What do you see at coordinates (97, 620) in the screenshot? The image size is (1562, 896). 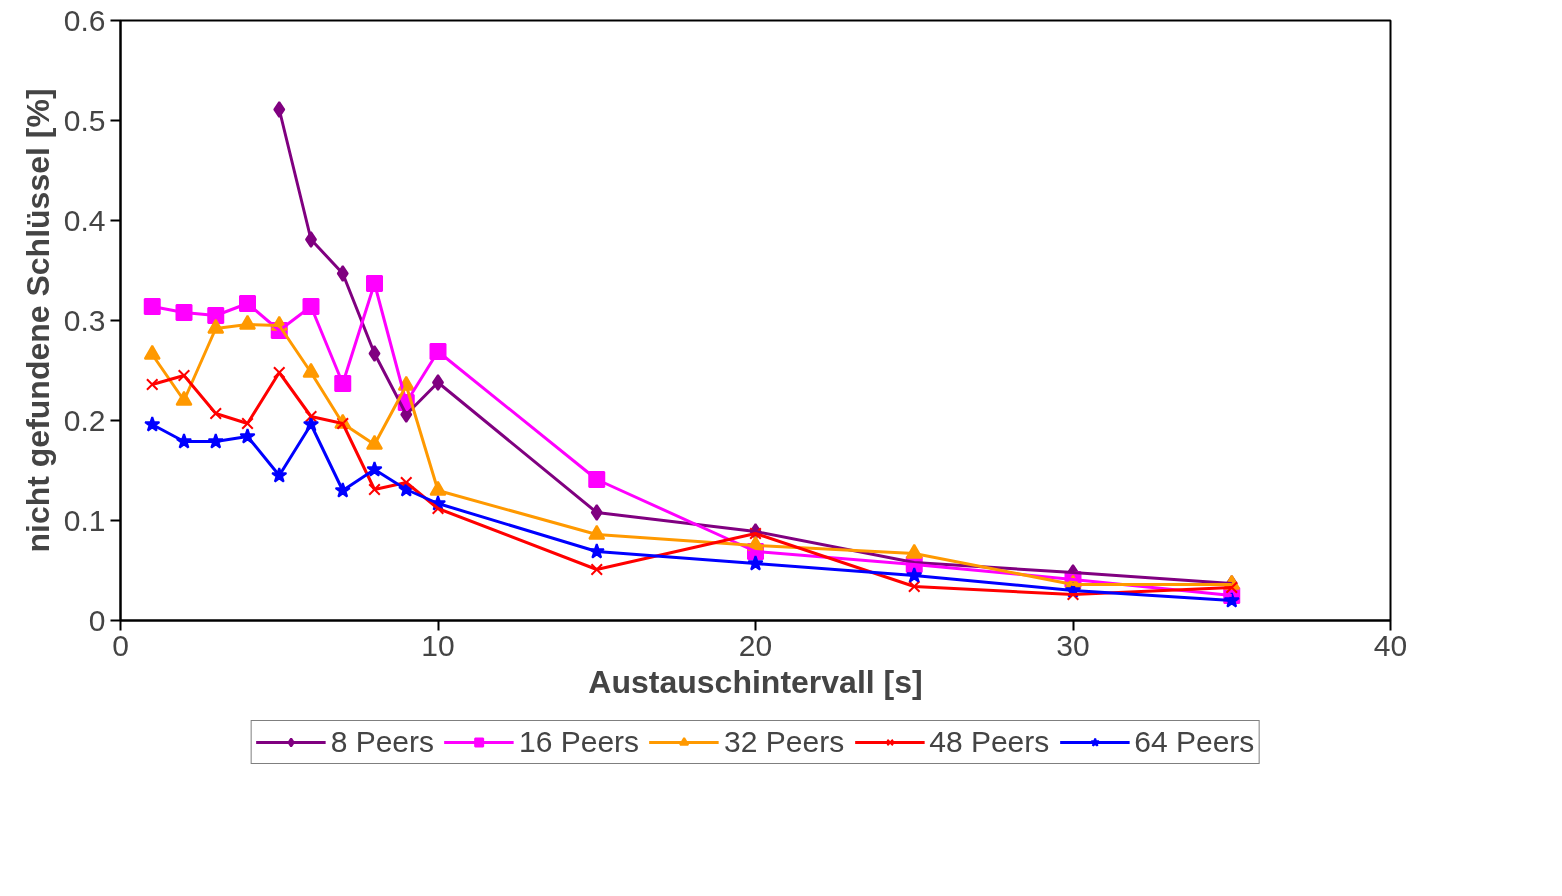 I see `y-tick-label: 0` at bounding box center [97, 620].